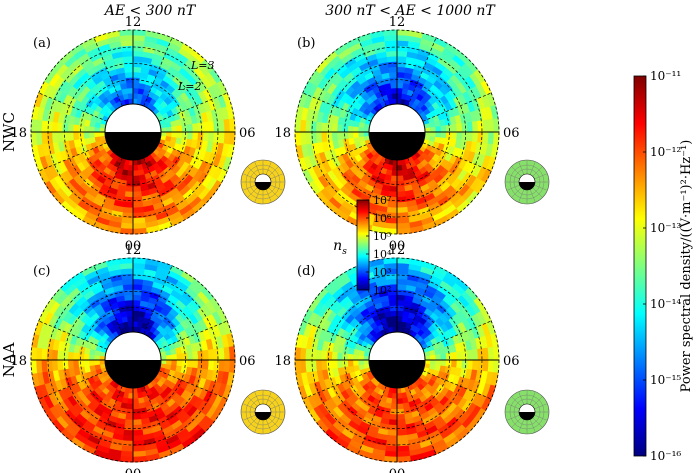 This screenshot has height=473, width=700. I want to click on mlt-label-12: 12, so click(397, 22).